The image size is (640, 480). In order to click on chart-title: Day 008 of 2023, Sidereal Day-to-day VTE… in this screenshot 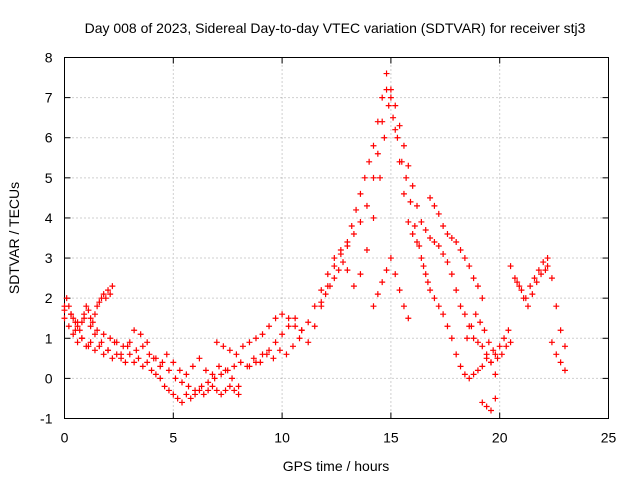, I will do `click(335, 28)`.